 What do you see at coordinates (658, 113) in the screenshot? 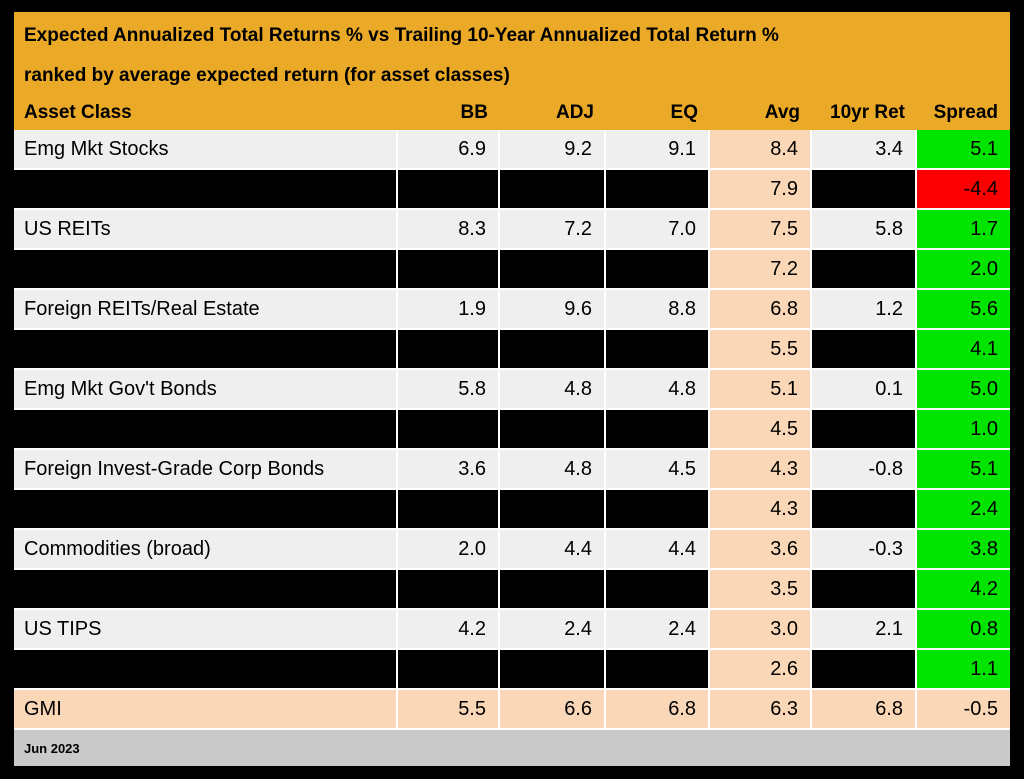
I see `column-header-eq: EQ` at bounding box center [658, 113].